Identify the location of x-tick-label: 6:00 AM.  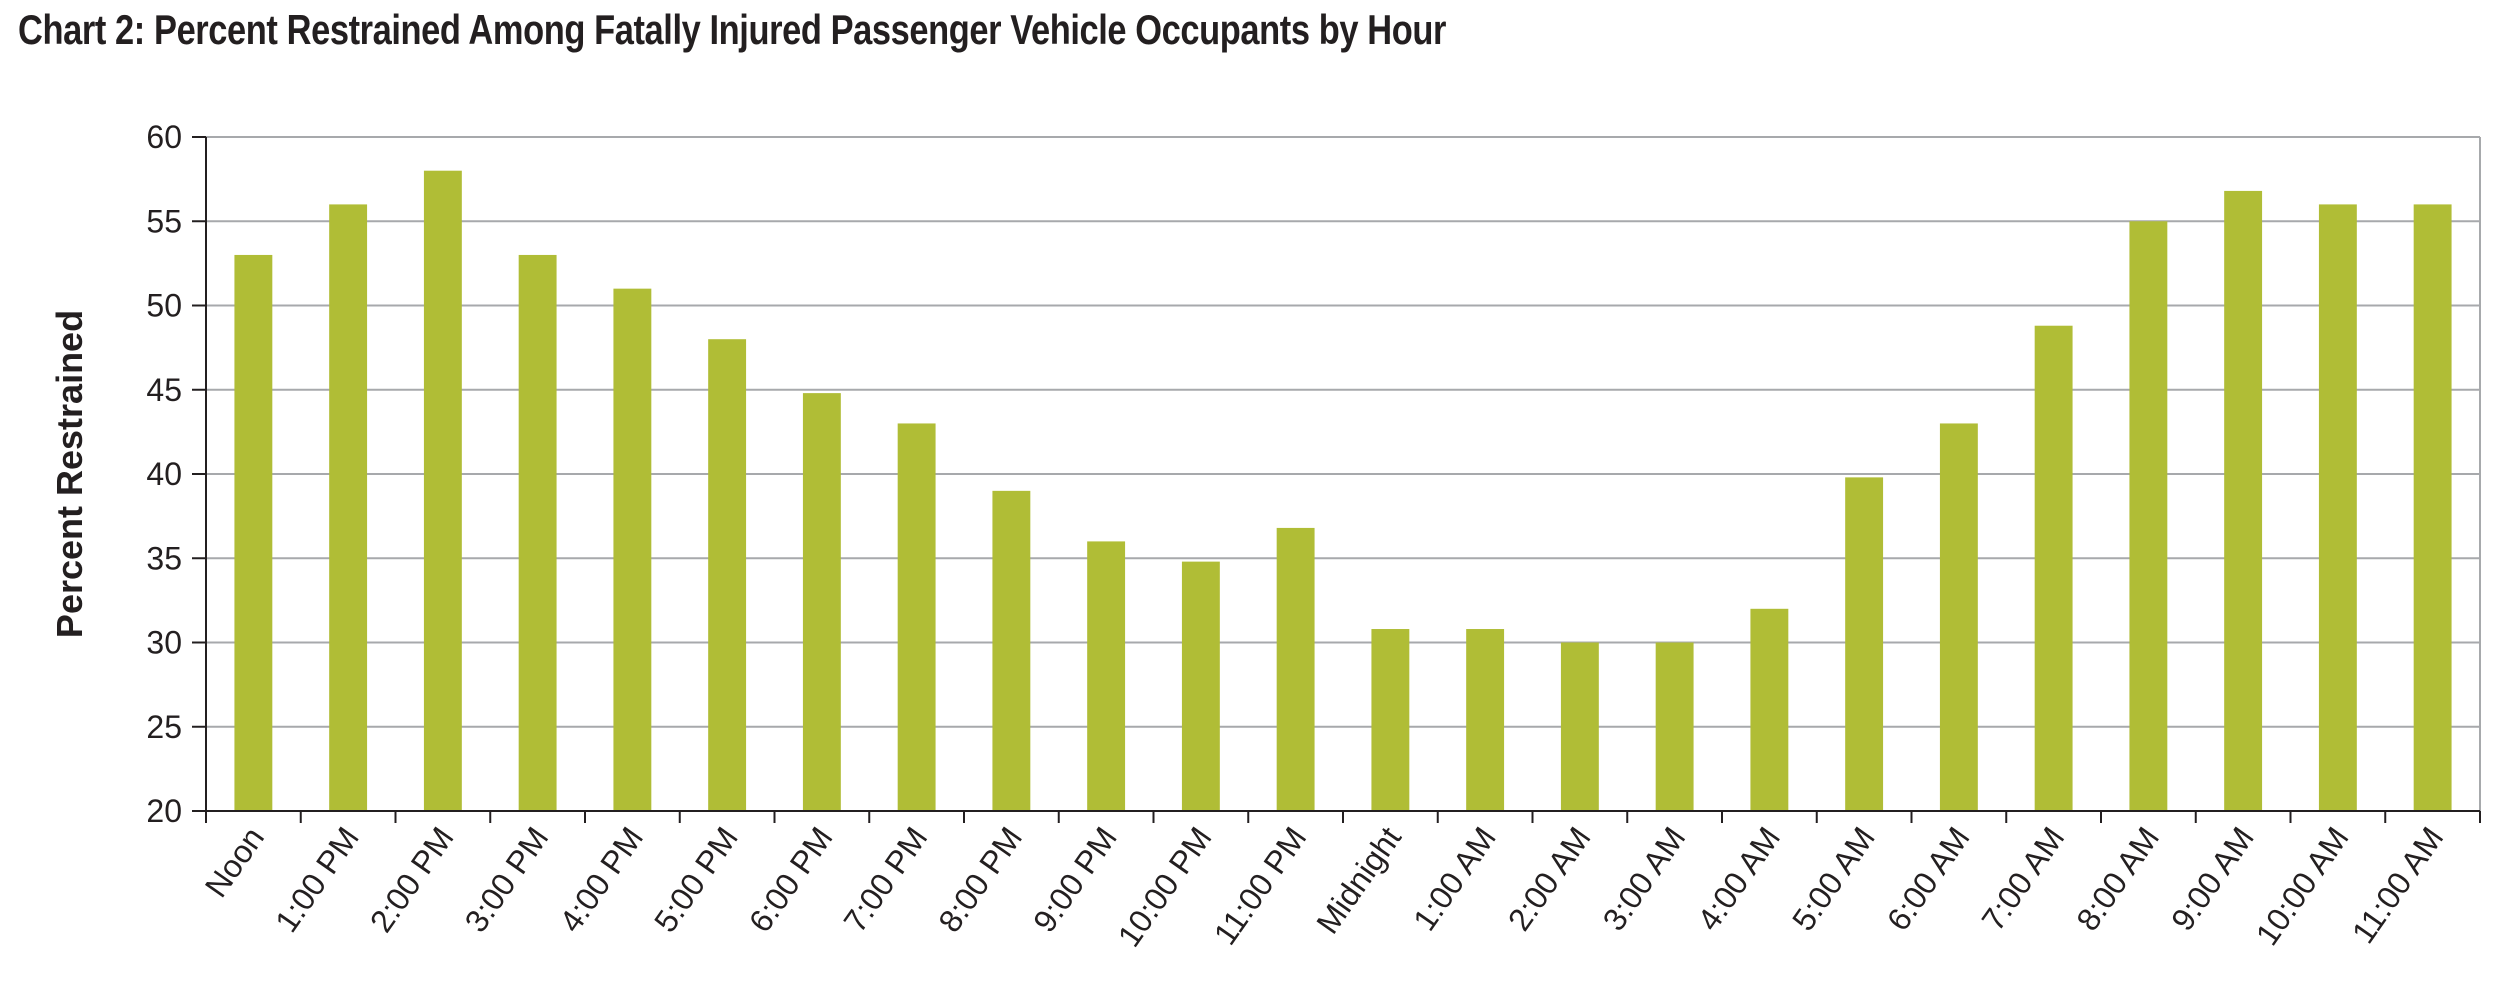
(1928, 878).